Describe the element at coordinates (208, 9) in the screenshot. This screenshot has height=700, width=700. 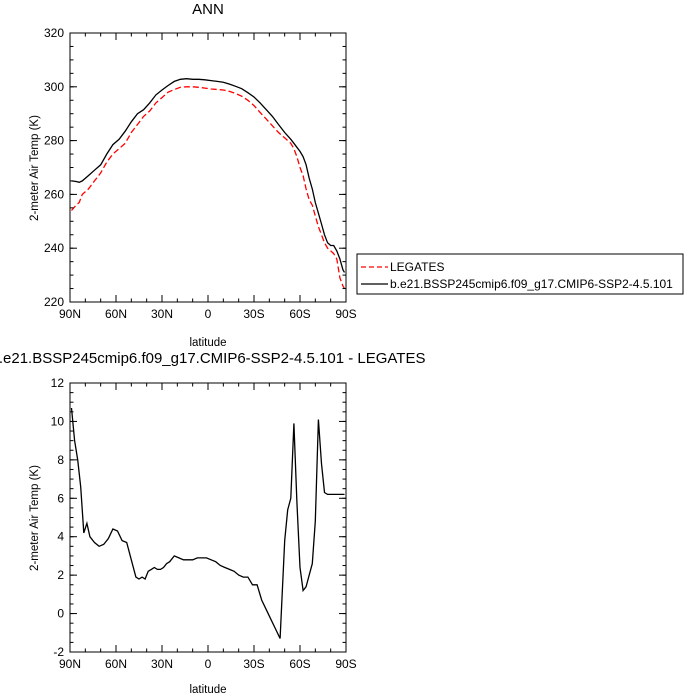
I see `chart-title-top: ANN` at that location.